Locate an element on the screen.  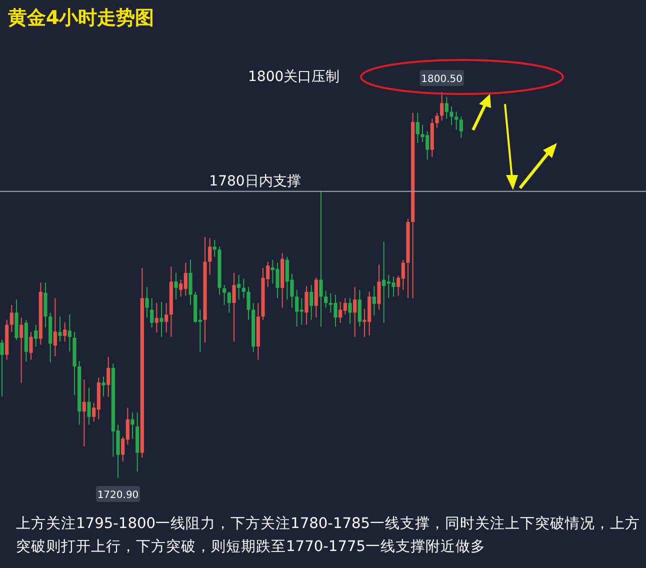
text: 上方关注1795-1800一线阻力，下方关注1780-1785一线支撑，同时关注上下突破情况，上方突破则打开上行，下方突破，则短期跌至1770-1775一线支撑附近做多 is located at coordinates (328, 535).